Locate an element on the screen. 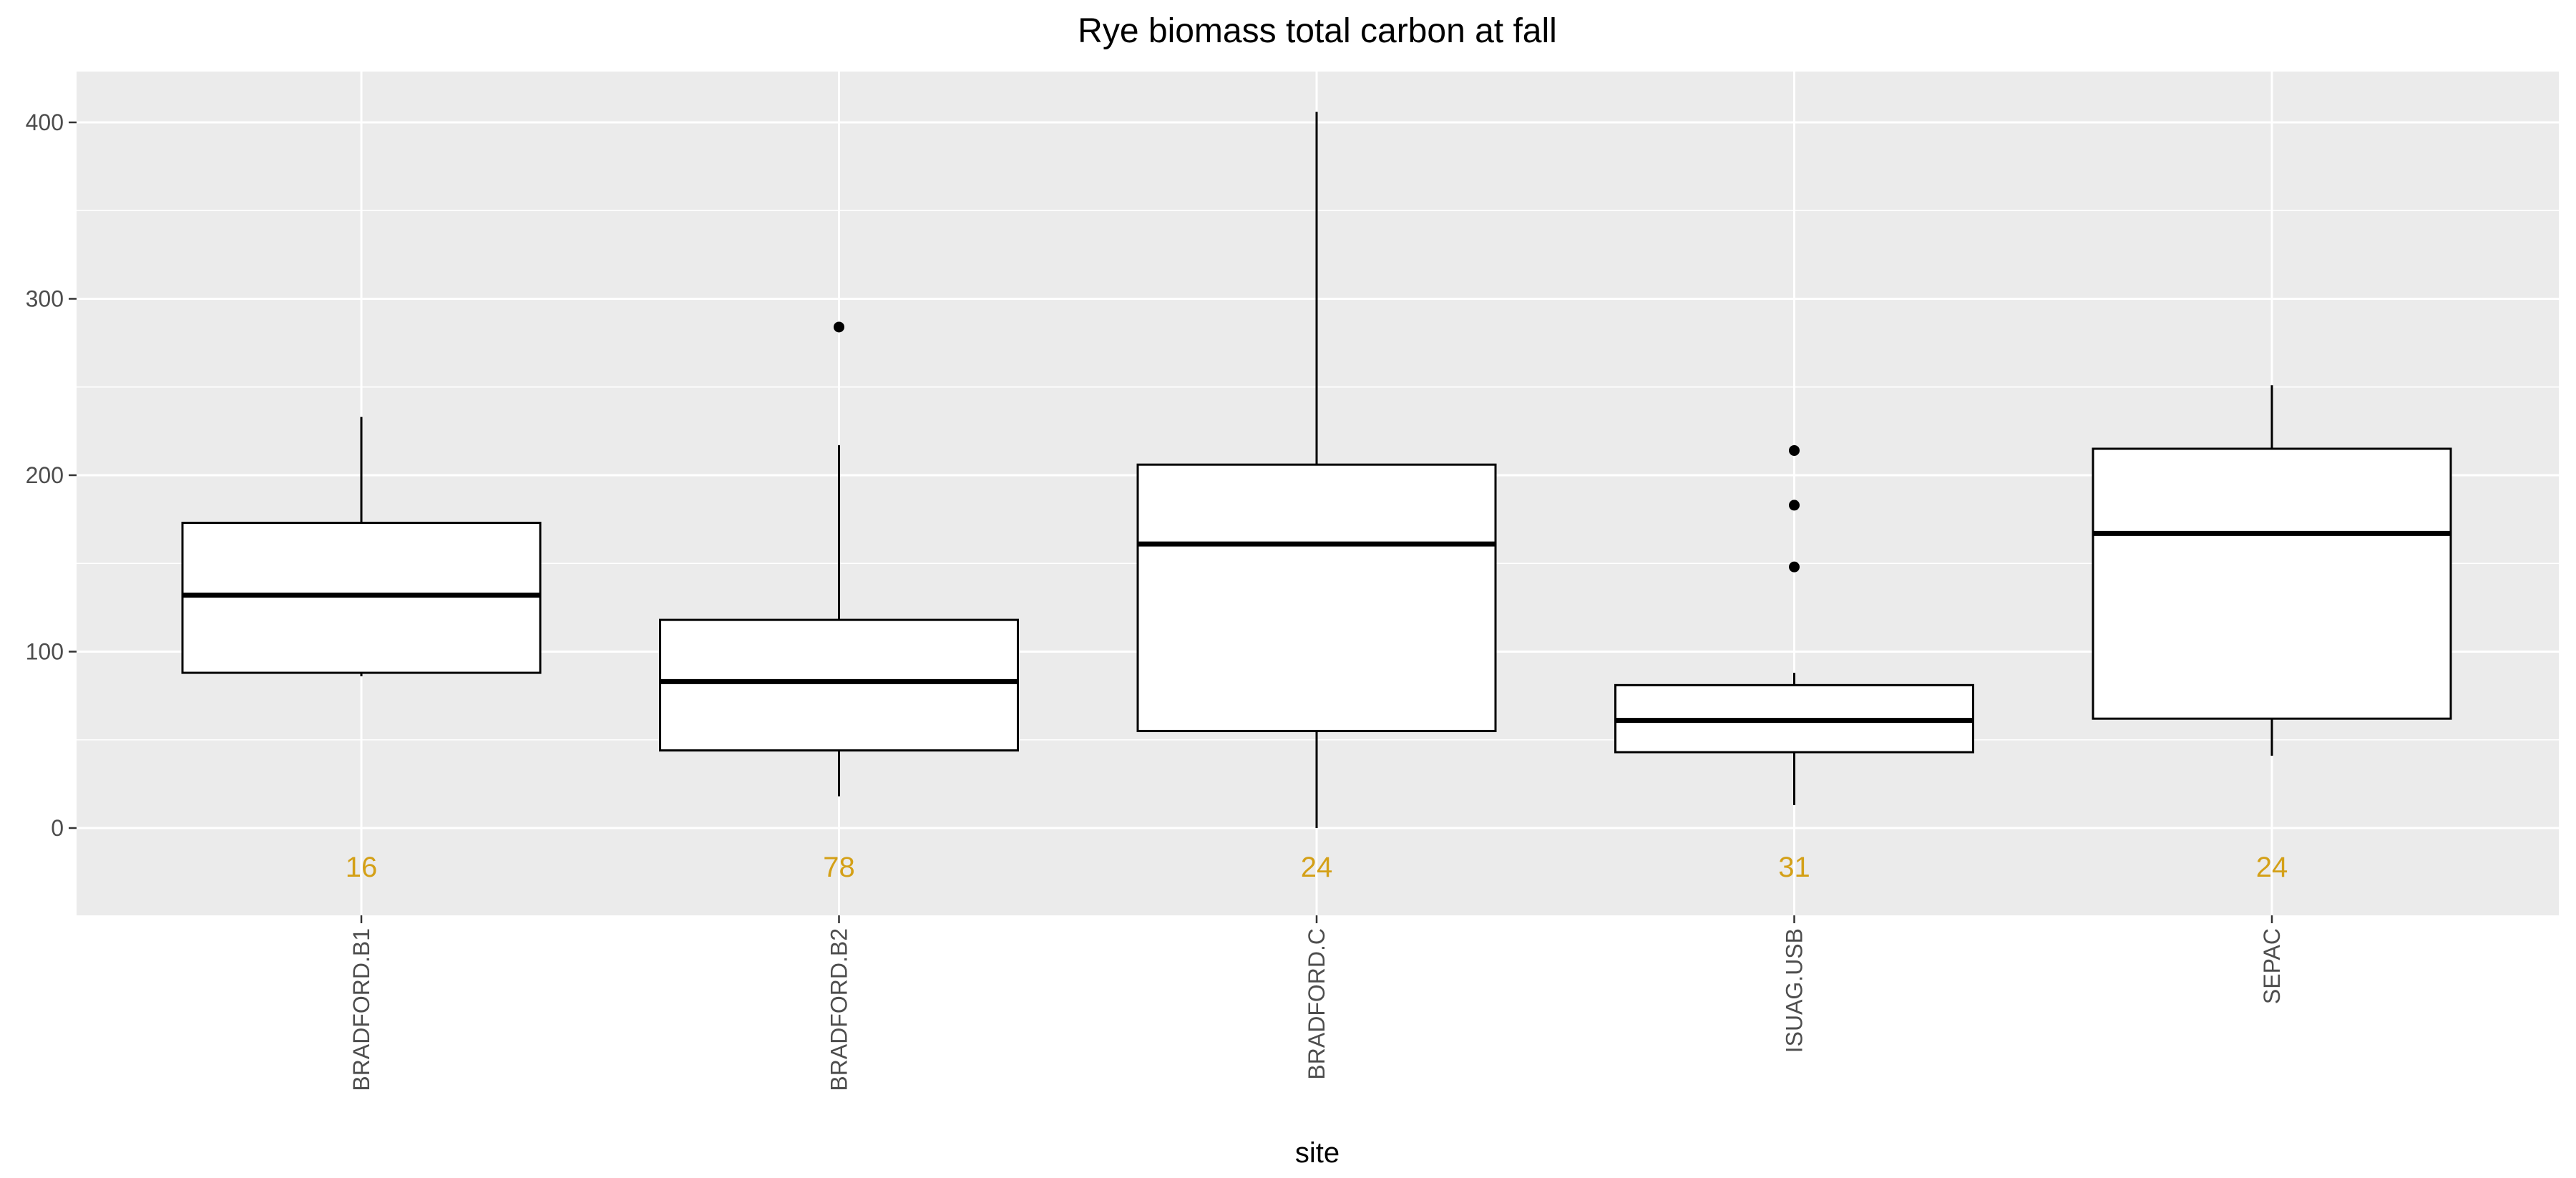 This screenshot has height=1178, width=2576. x-tick-label: ISUAG.USB is located at coordinates (1794, 990).